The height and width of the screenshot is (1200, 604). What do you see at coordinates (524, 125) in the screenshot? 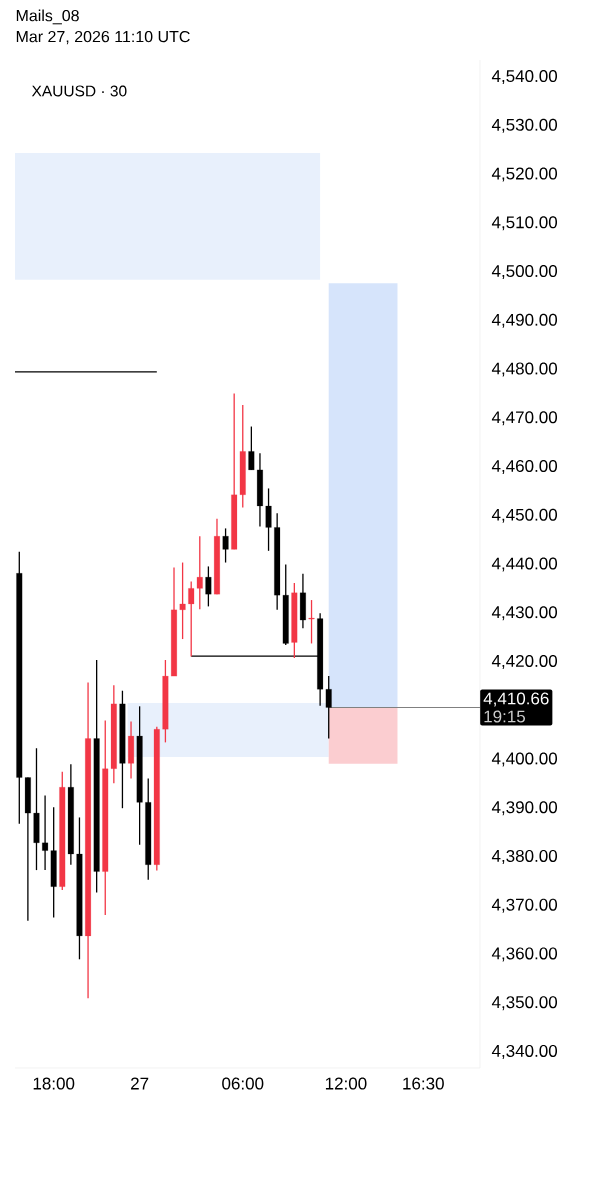
I see `y-tick-label: 4,530.00` at bounding box center [524, 125].